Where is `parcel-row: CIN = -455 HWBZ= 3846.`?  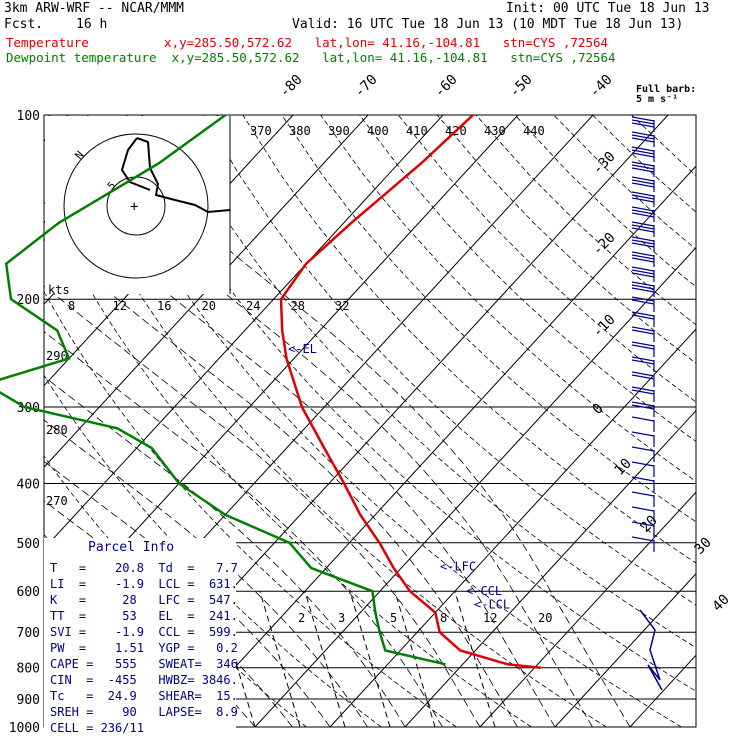 parcel-row: CIN = -455 HWBZ= 3846. is located at coordinates (144, 680).